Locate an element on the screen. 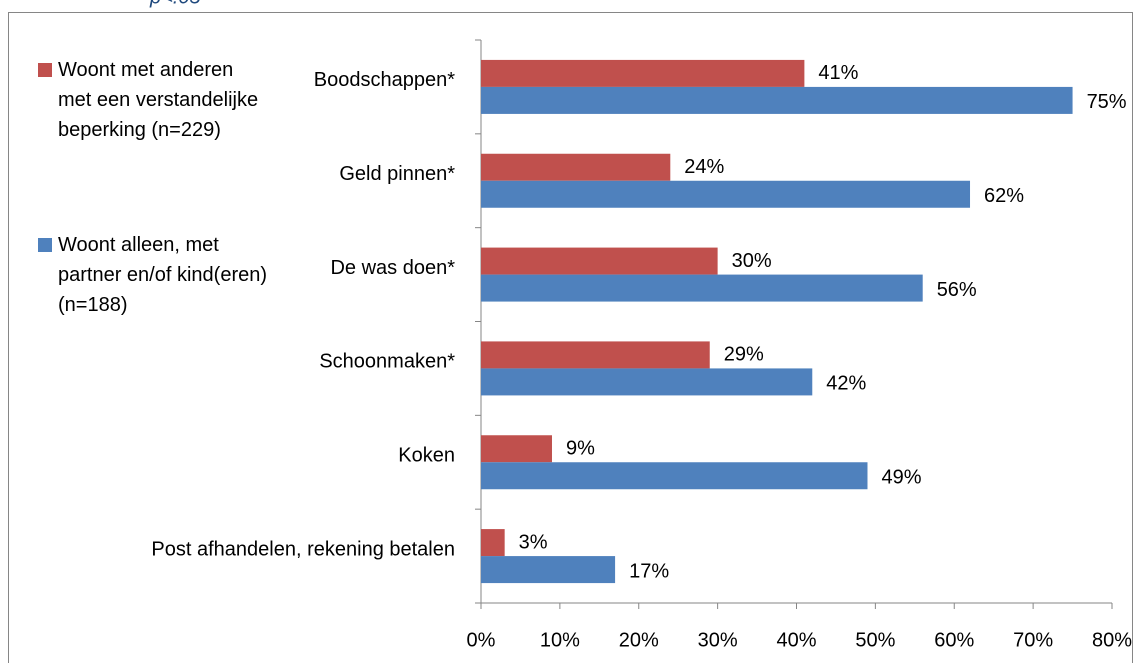  x-tick-label: 30% is located at coordinates (718, 640).